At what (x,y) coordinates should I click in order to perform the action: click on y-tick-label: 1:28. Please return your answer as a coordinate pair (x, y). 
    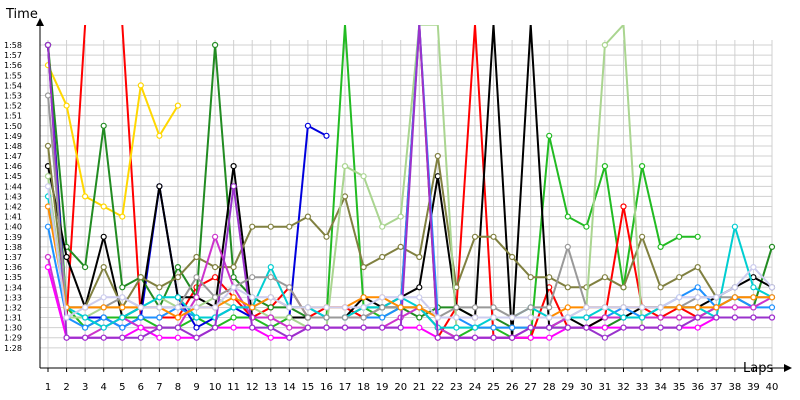
    Looking at the image, I should click on (13, 348).